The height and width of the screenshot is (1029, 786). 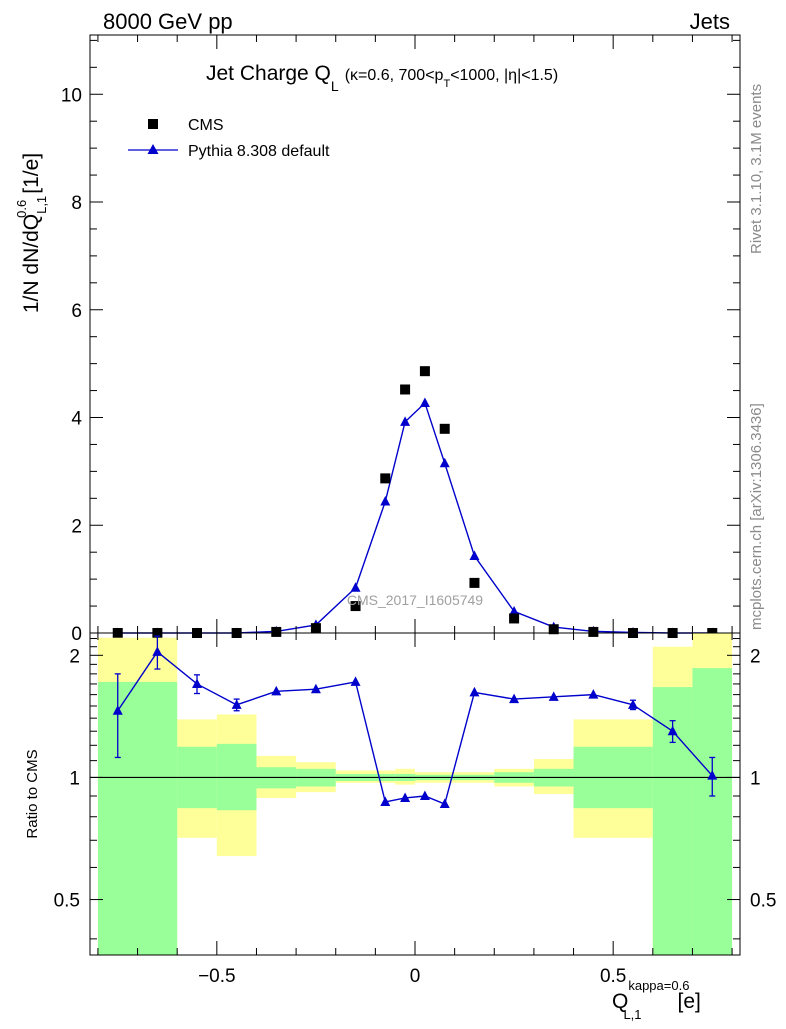 I want to click on header-energy: 8000 GeV pp, so click(x=168, y=21).